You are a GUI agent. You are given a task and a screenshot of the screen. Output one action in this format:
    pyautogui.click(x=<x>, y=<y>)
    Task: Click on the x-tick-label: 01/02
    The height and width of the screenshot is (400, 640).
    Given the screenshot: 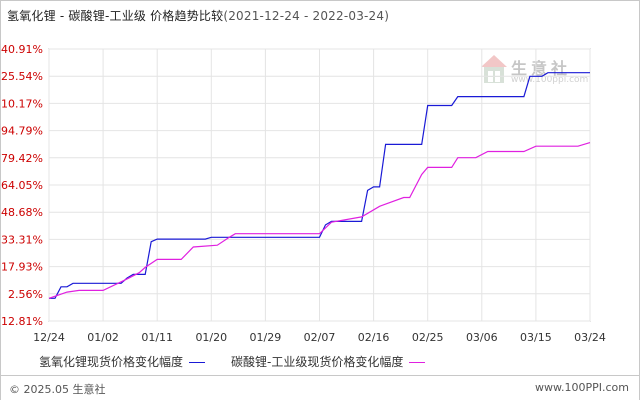 What is the action you would take?
    pyautogui.click(x=103, y=337)
    